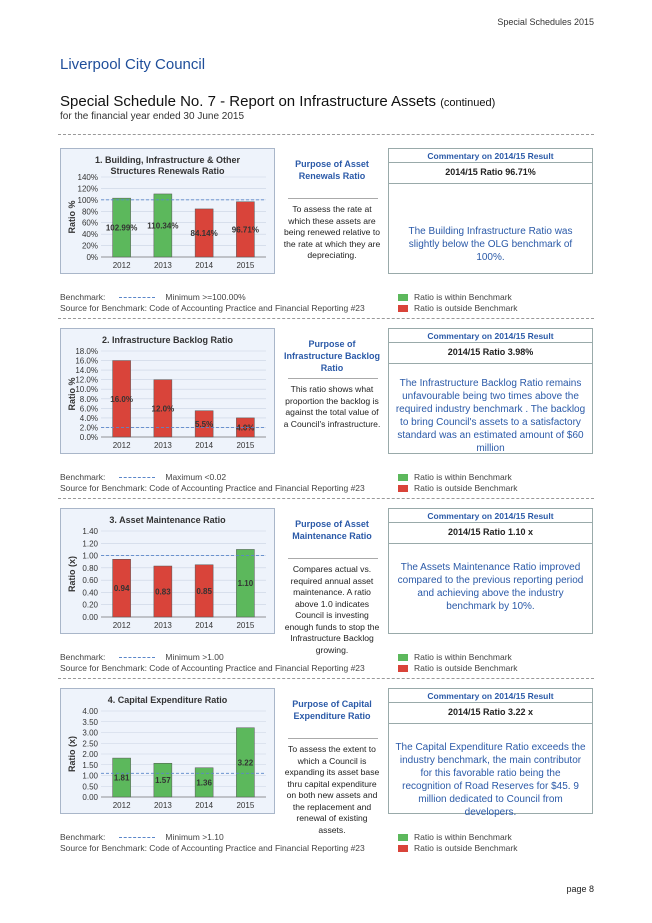 The width and height of the screenshot is (652, 923). Describe the element at coordinates (490, 172) in the screenshot. I see `commentary-ratio: 2014/15 Ratio 96.71%` at that location.